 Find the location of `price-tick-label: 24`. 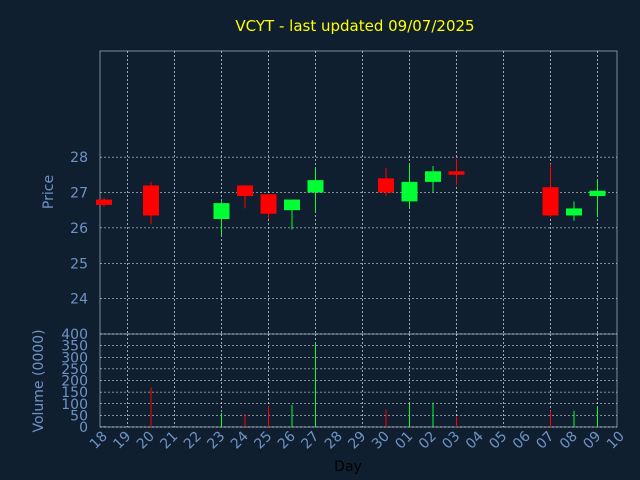

price-tick-label: 24 is located at coordinates (79, 300).